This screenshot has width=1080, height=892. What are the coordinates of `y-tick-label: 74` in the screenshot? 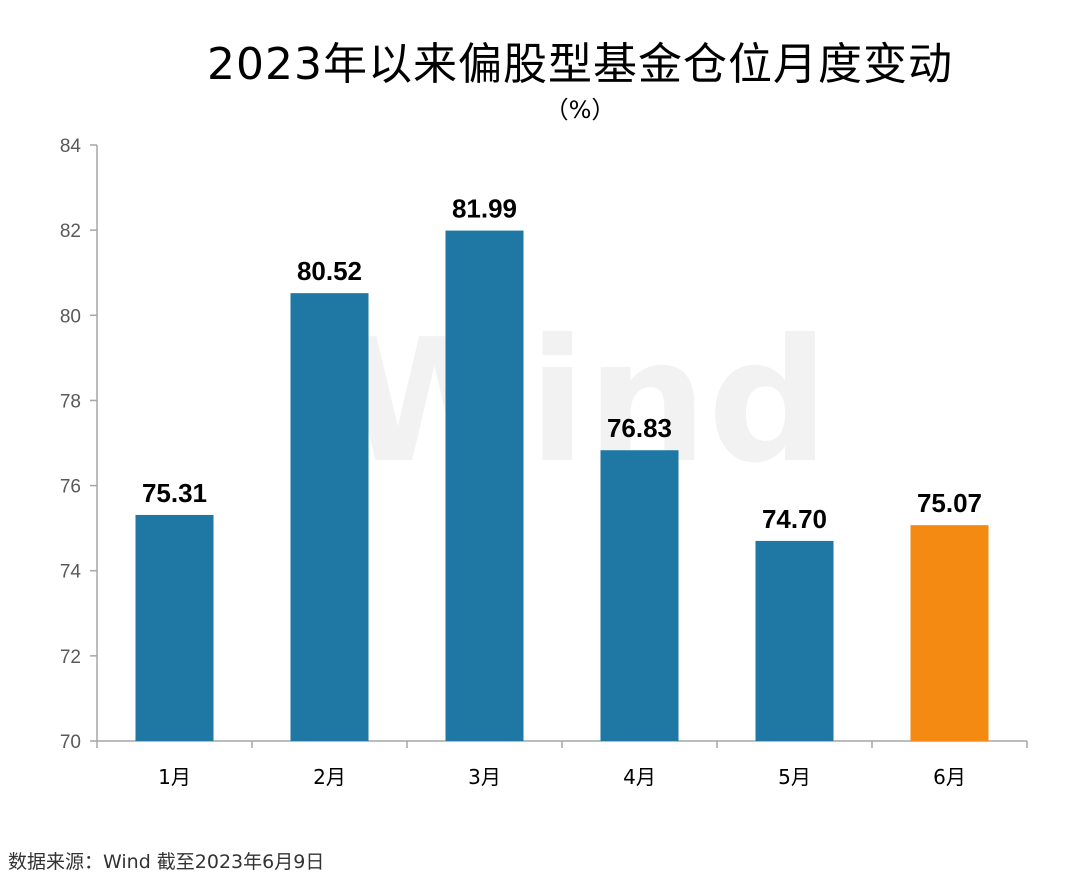 It's located at (71, 572).